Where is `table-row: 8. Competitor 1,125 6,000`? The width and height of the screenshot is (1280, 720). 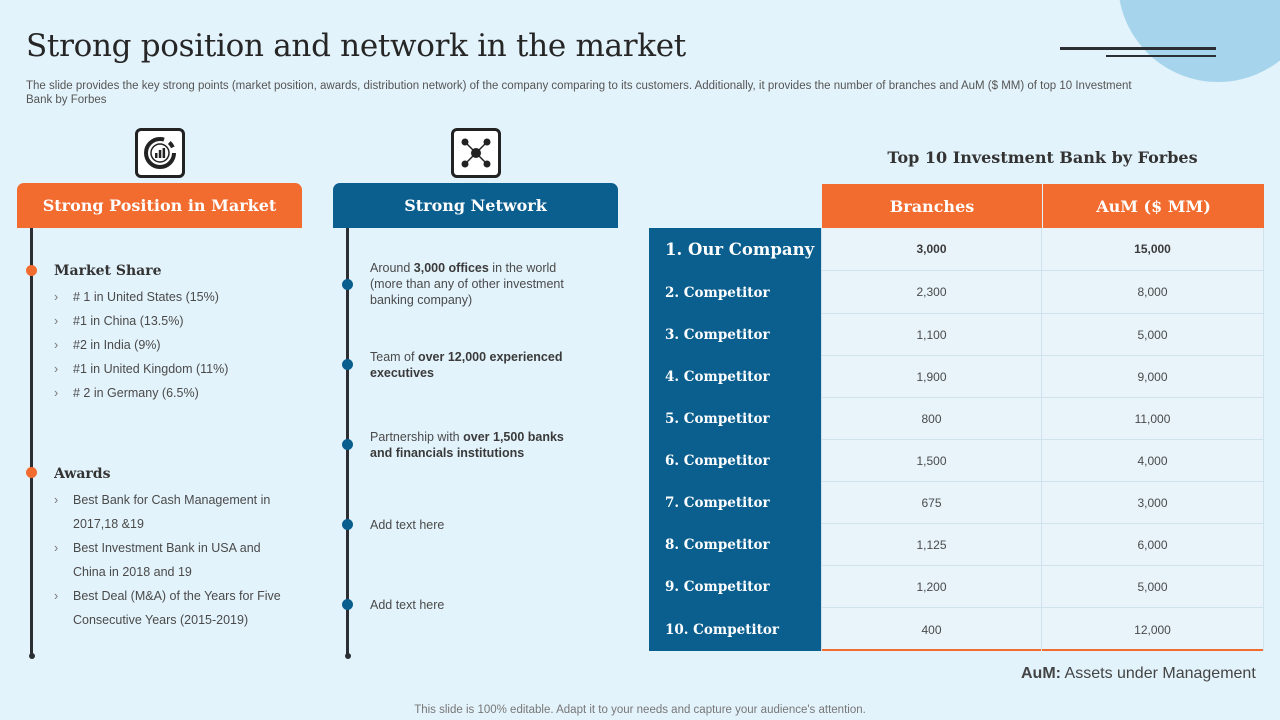 table-row: 8. Competitor 1,125 6,000 is located at coordinates (956, 545).